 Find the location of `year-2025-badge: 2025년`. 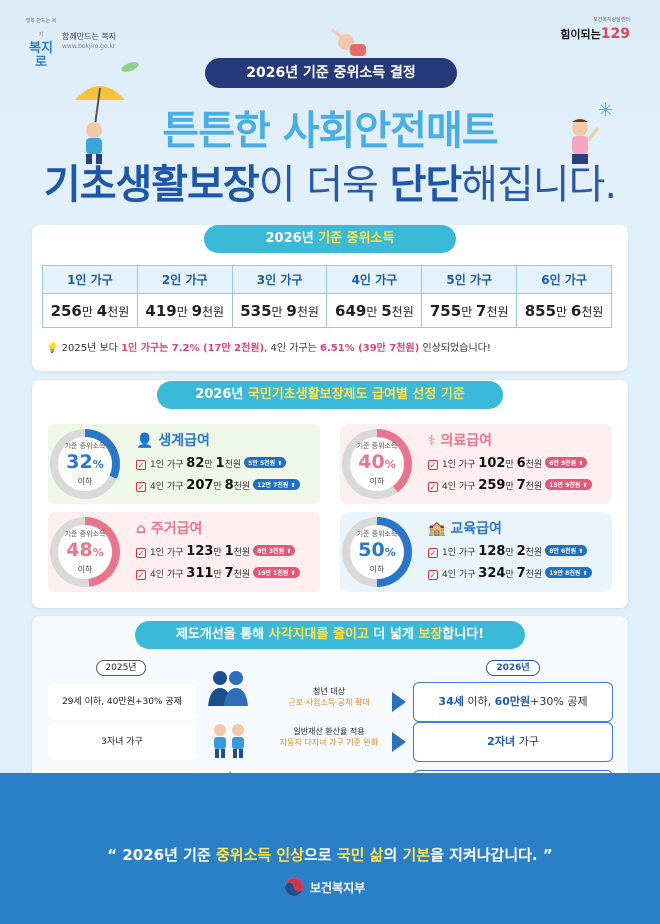

year-2025-badge: 2025년 is located at coordinates (121, 668).